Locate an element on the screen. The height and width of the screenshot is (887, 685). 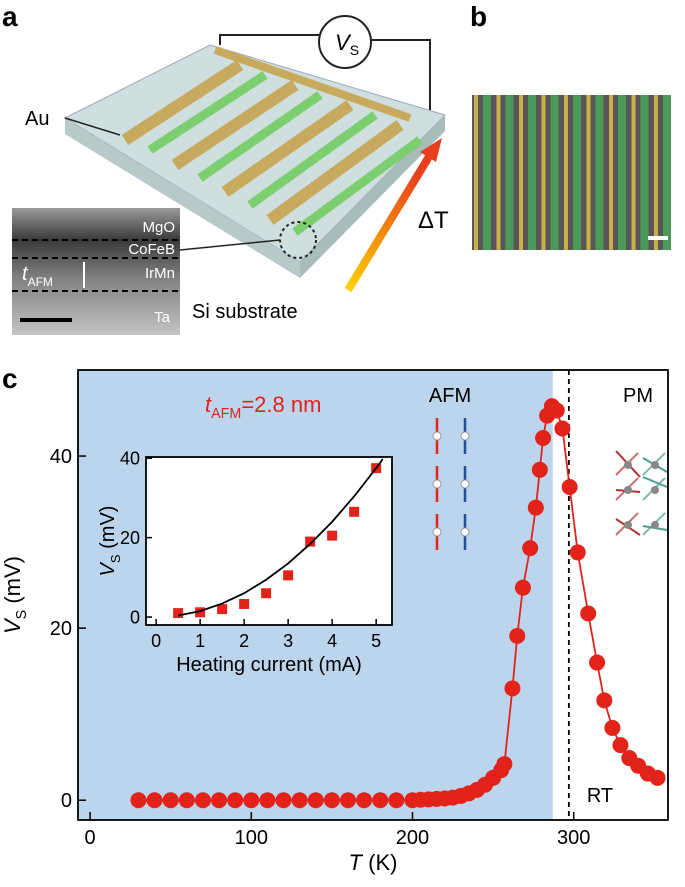
symbol: V is located at coordinates (343, 42).